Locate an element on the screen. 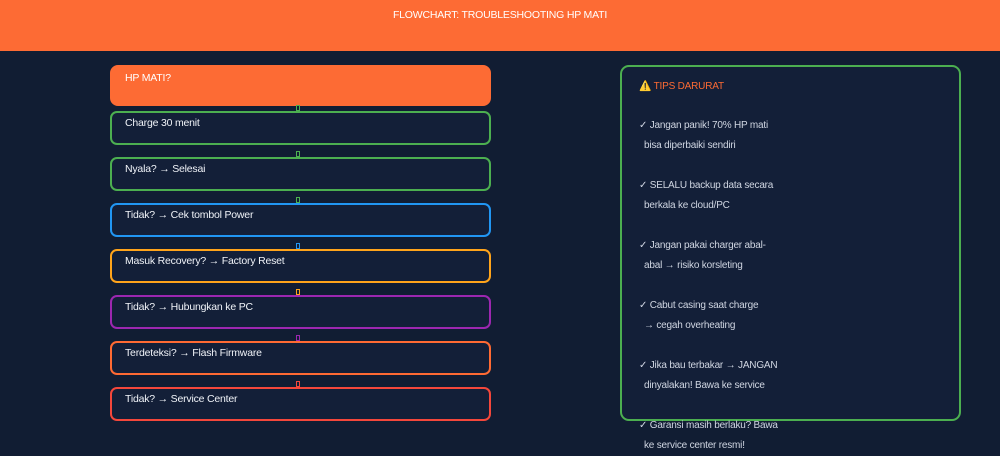 This screenshot has height=456, width=1000. flow-step-nyala: Nyala? → Selesai is located at coordinates (300, 174).